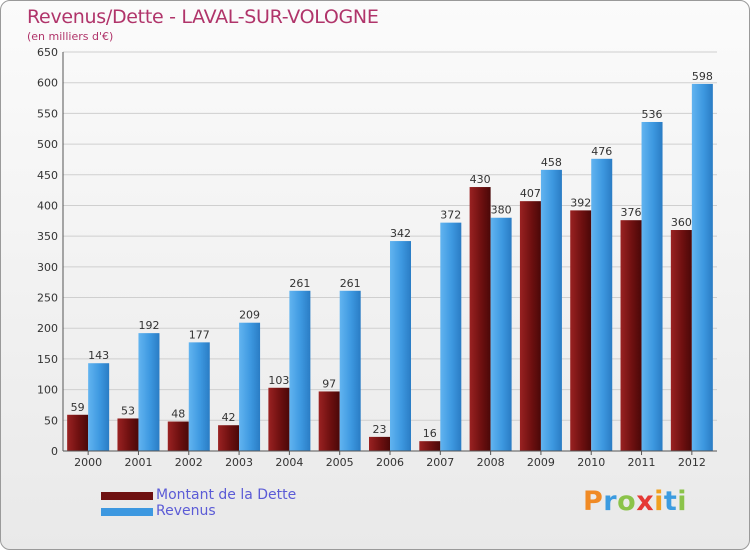 This screenshot has height=550, width=750. I want to click on data-label: 372, so click(450, 215).